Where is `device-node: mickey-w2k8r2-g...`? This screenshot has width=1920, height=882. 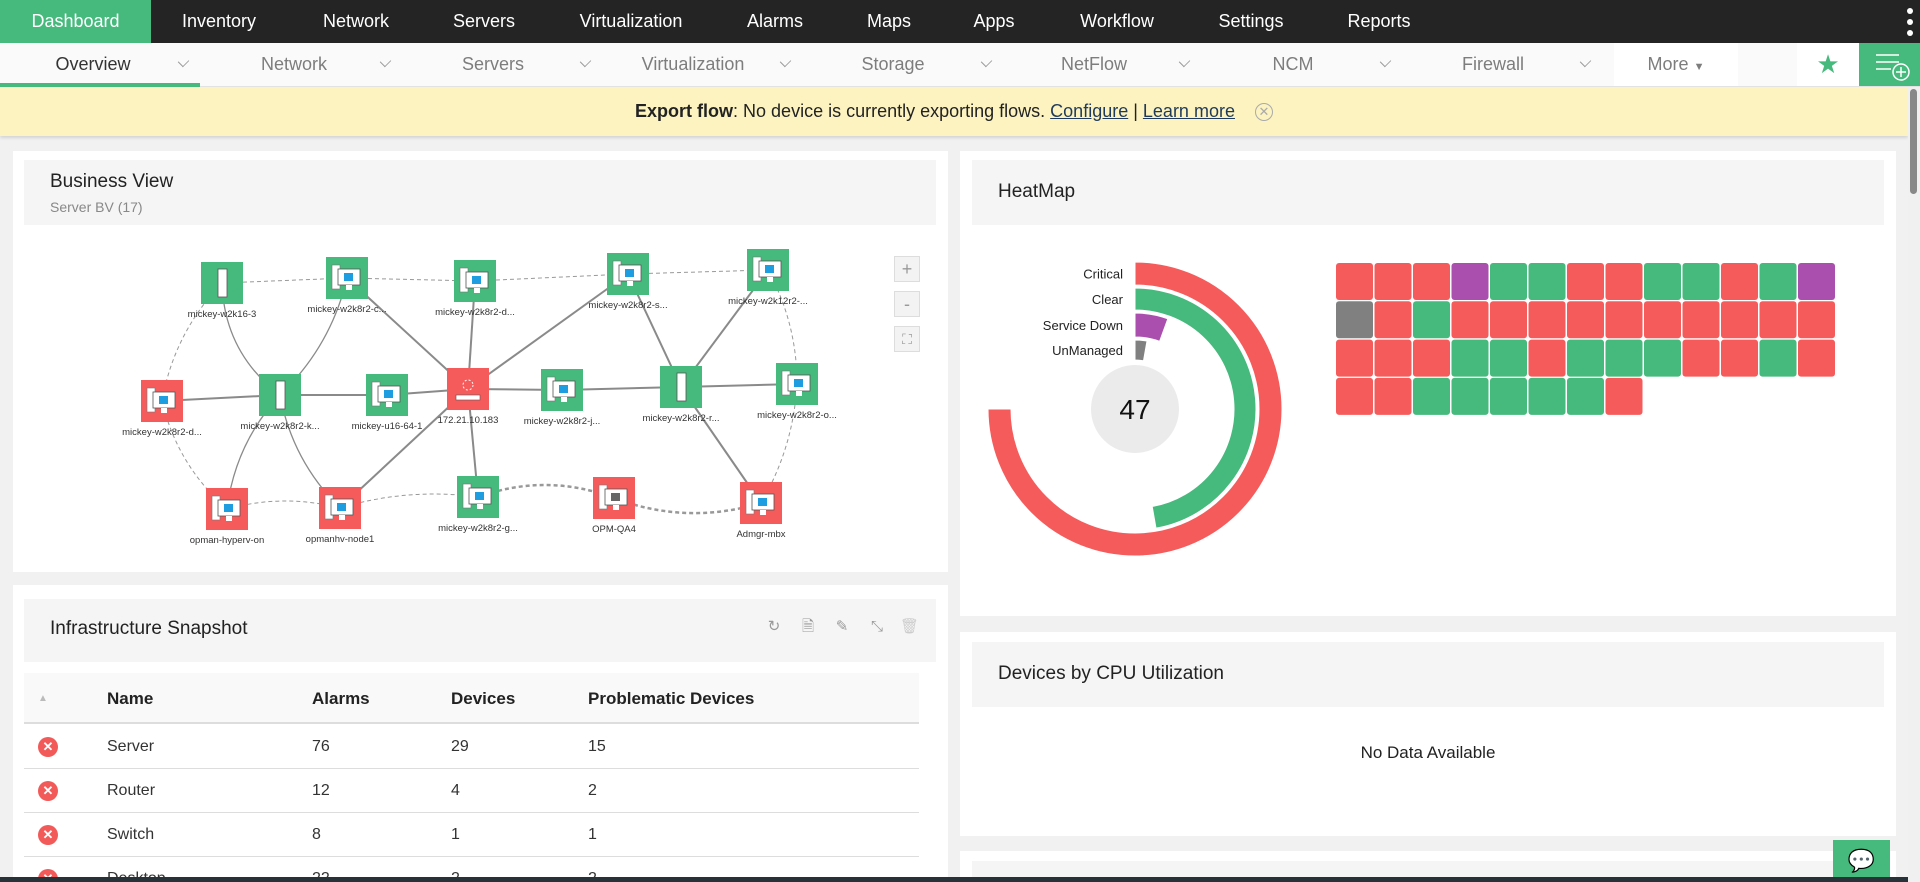
device-node: mickey-w2k8r2-g... is located at coordinates (478, 505).